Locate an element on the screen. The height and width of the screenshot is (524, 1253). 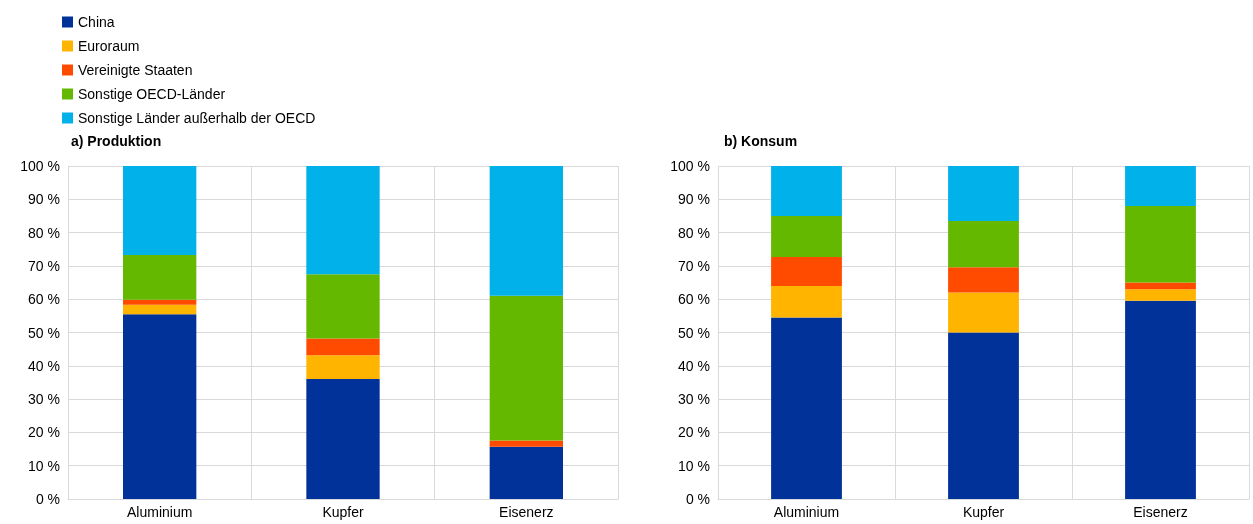
legend-label: Euroraum is located at coordinates (109, 46).